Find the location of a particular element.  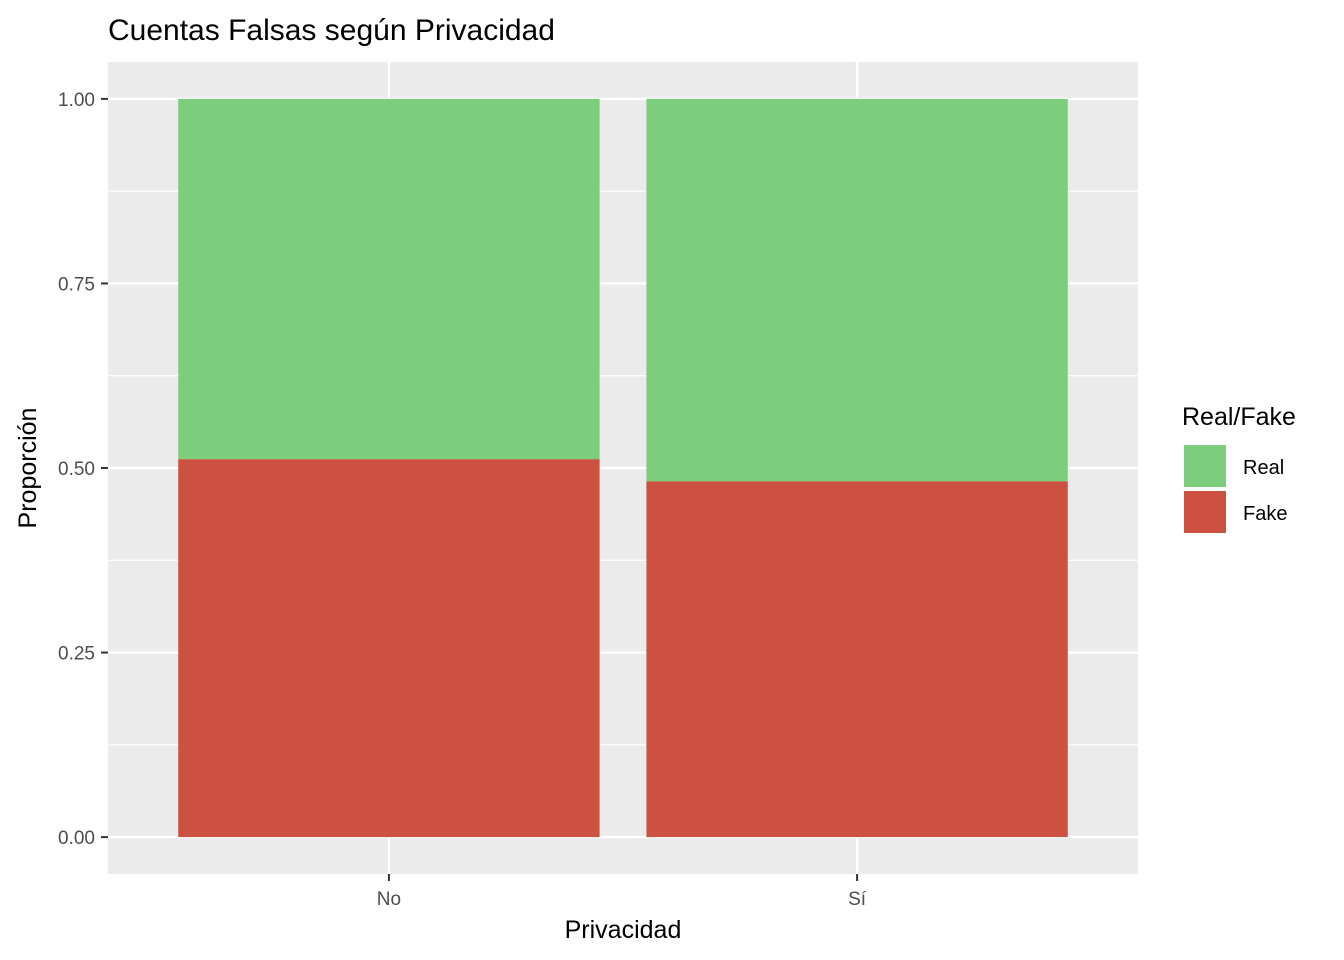

legend-key-real is located at coordinates (1205, 466).